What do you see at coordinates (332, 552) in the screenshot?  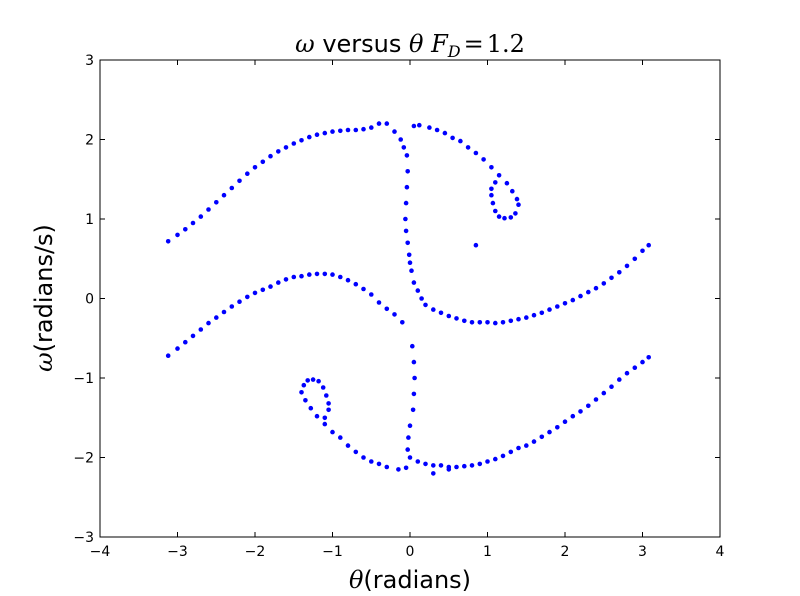 I see `x-tick-label: −1` at bounding box center [332, 552].